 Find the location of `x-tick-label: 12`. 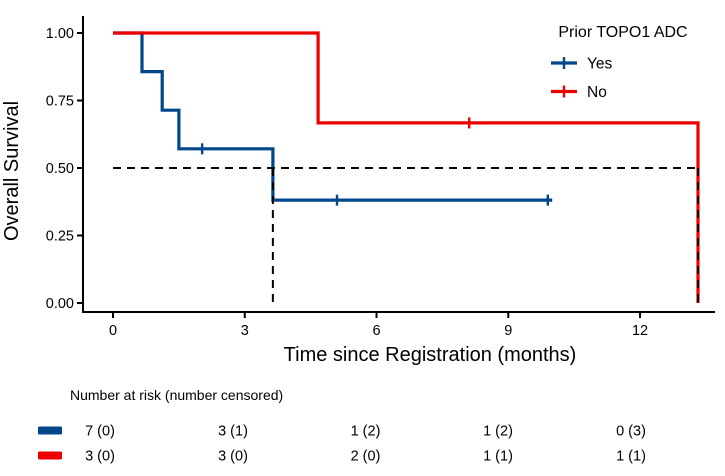

x-tick-label: 12 is located at coordinates (640, 331).